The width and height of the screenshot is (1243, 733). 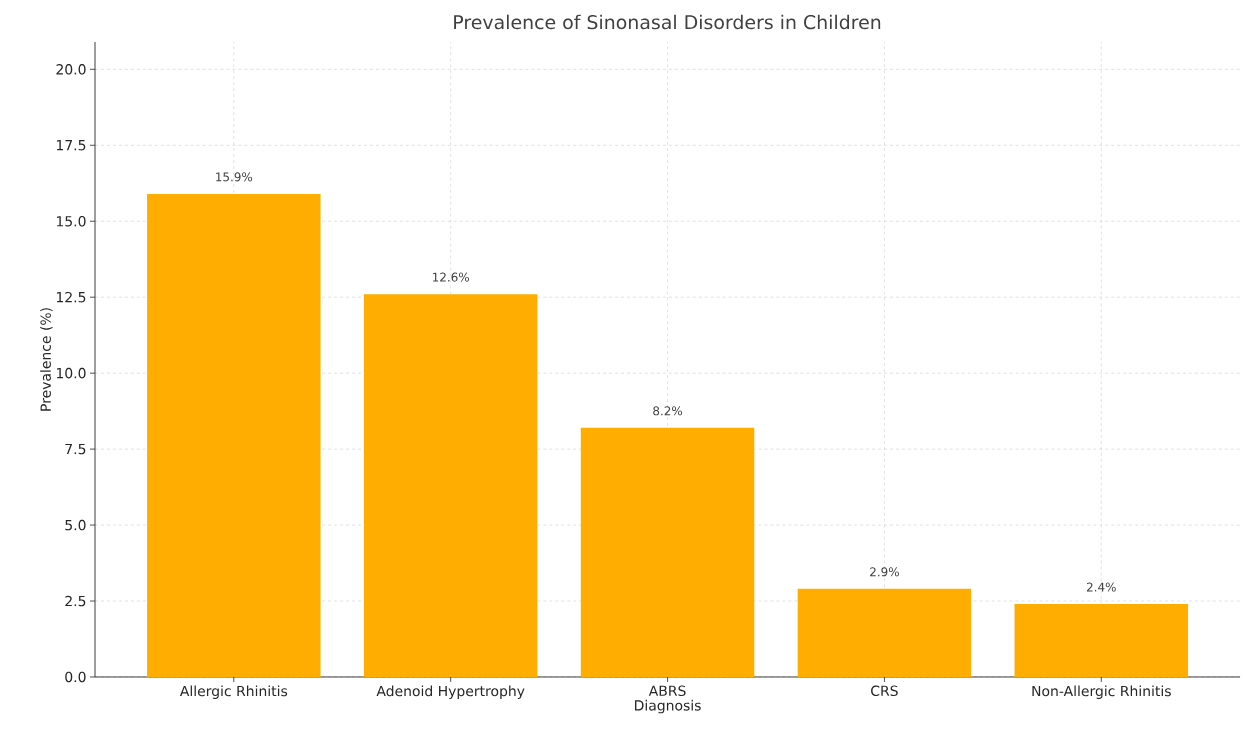 I want to click on y-tick-label: 17.5, so click(x=71, y=145).